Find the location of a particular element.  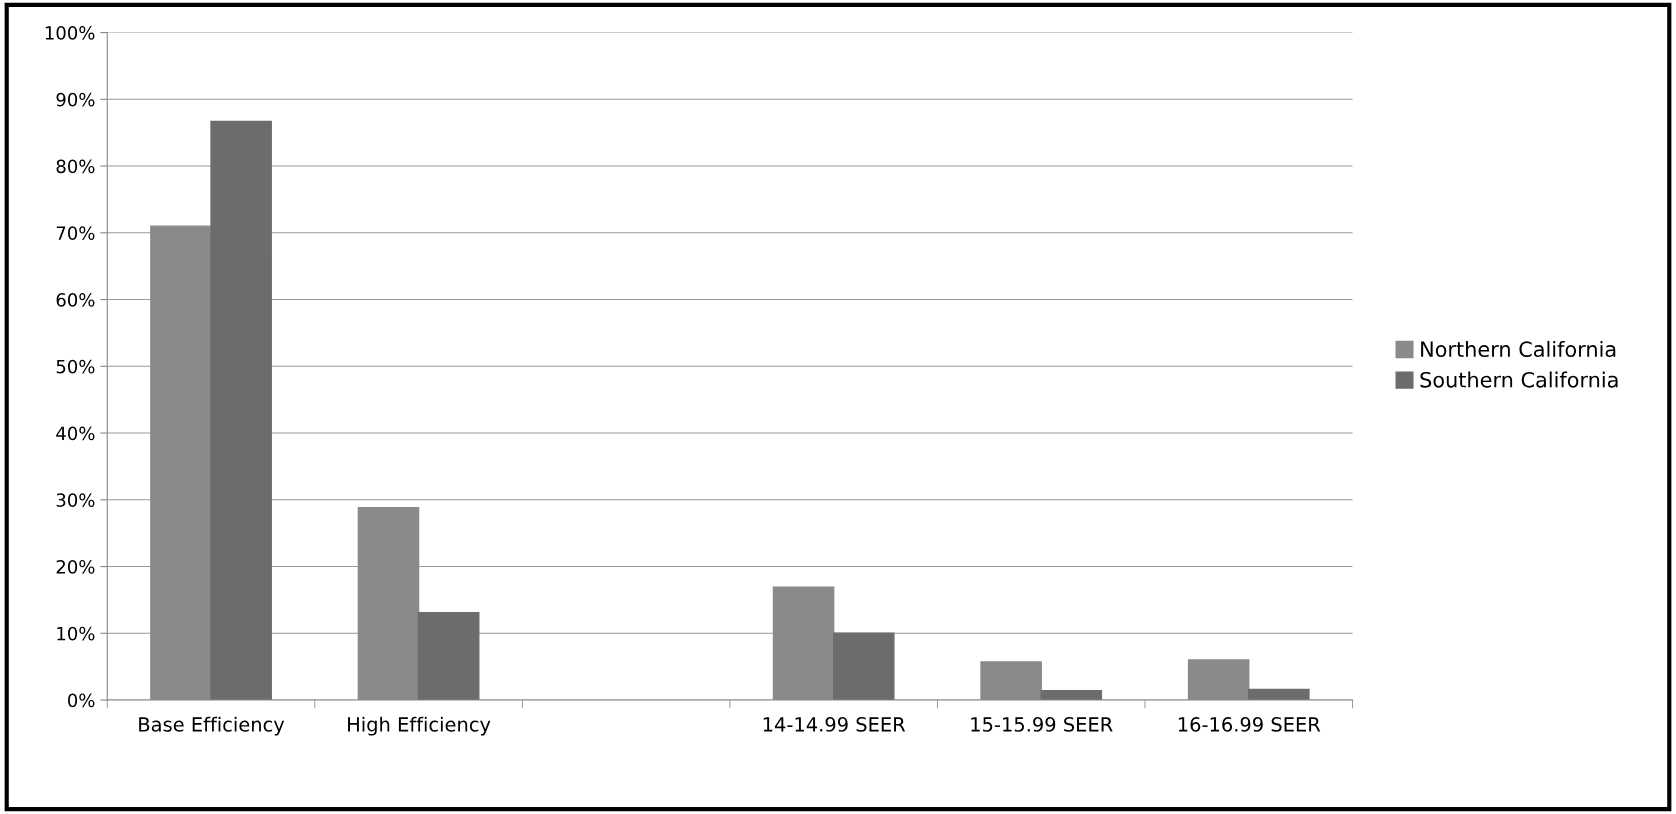

y-tick-label: 100% is located at coordinates (70, 33).